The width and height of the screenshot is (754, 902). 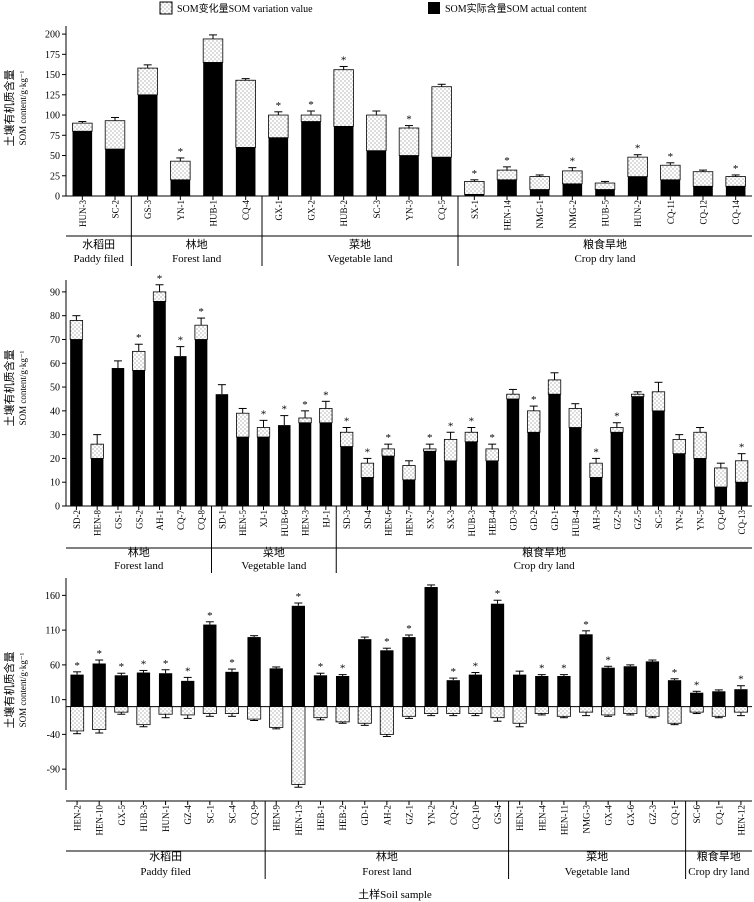 I want to click on x-tick-label: HJ-1, so click(x=326, y=519).